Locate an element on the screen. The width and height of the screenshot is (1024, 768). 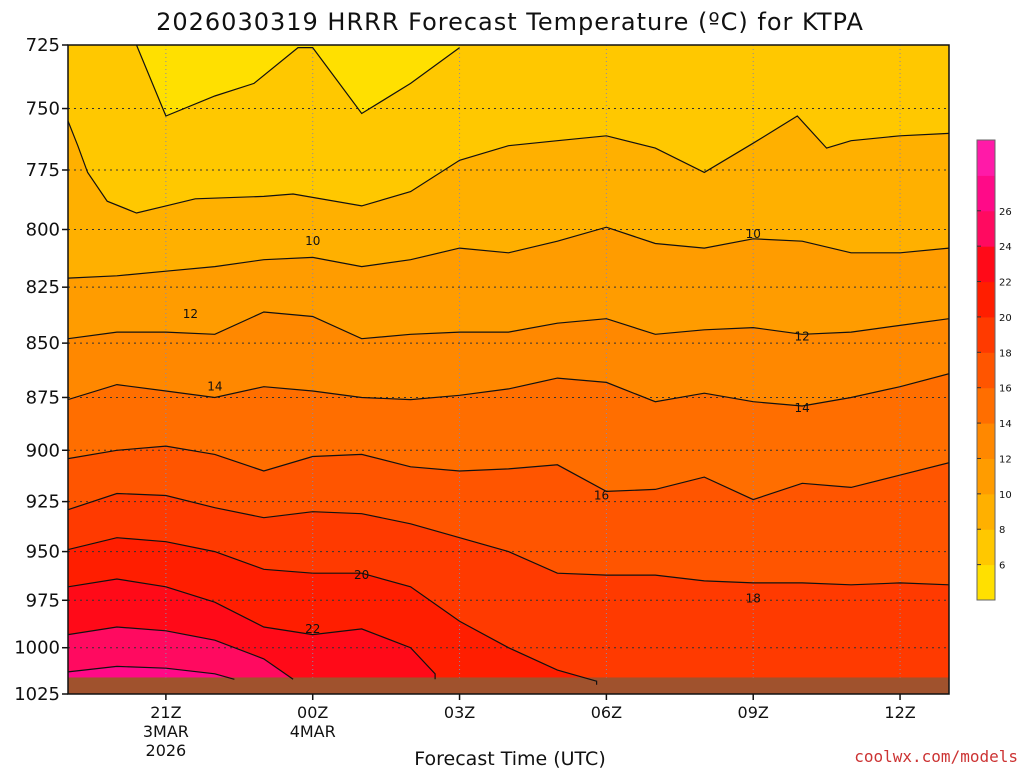
ground-strip is located at coordinates (508, 685).